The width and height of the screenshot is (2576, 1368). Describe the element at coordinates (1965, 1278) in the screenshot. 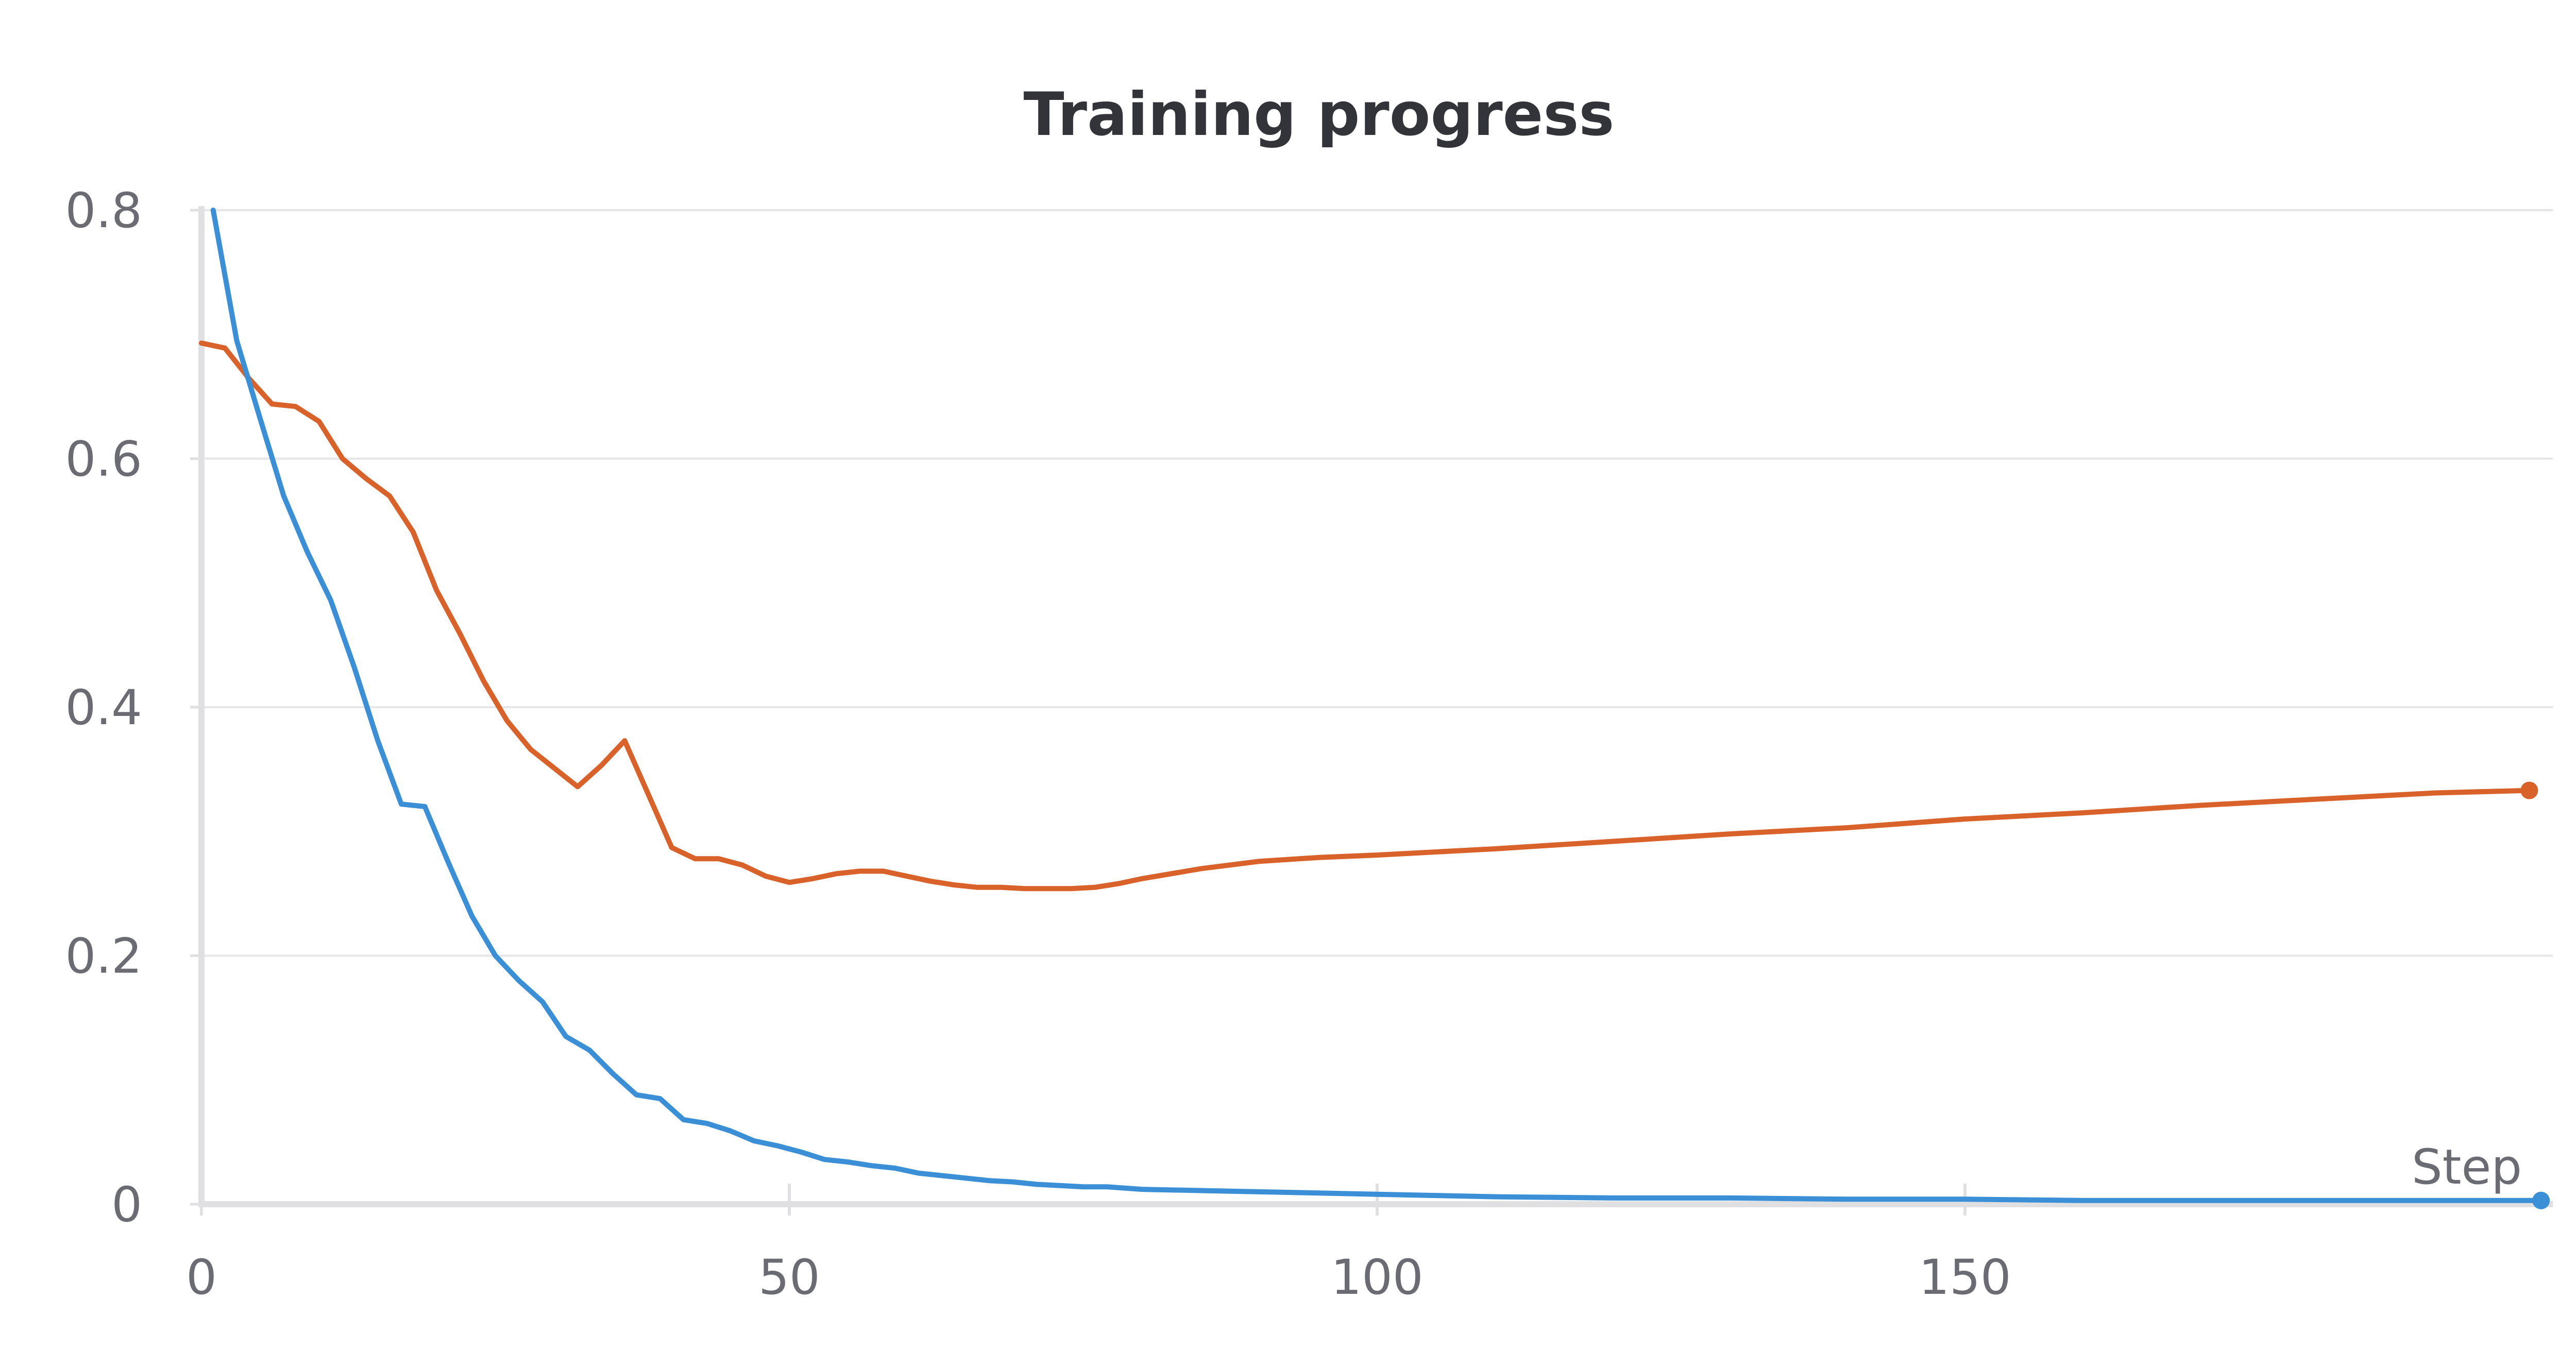

I see `x-tick-label: 150` at that location.